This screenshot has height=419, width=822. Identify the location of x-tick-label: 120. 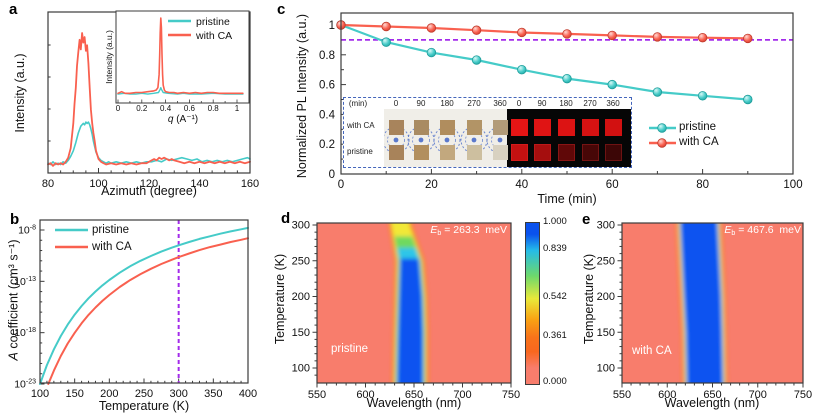
(149, 184).